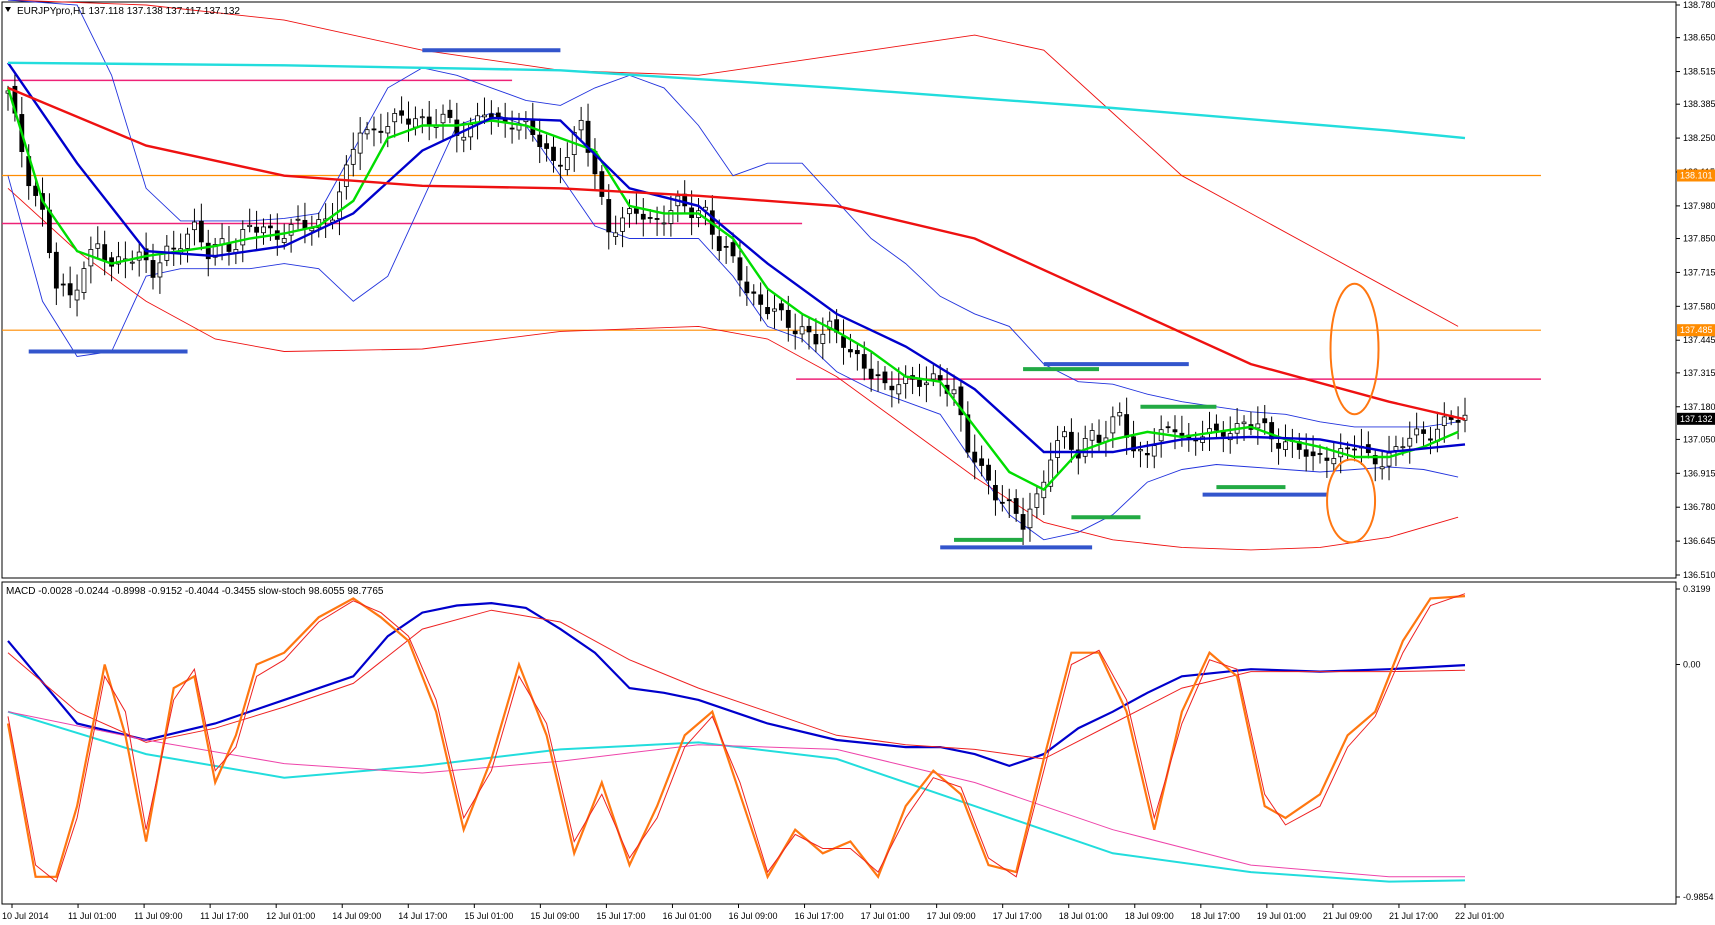 The image size is (1715, 925). What do you see at coordinates (1699, 206) in the screenshot?
I see `price-y-tick-label: 137.980` at bounding box center [1699, 206].